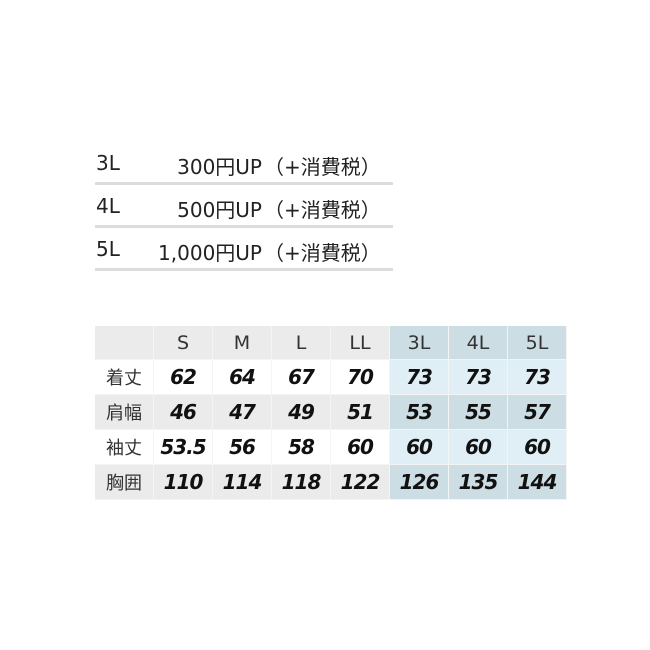 This screenshot has height=650, width=650. I want to click on header-row: S M L LL 3L 4L 5L, so click(331, 343).